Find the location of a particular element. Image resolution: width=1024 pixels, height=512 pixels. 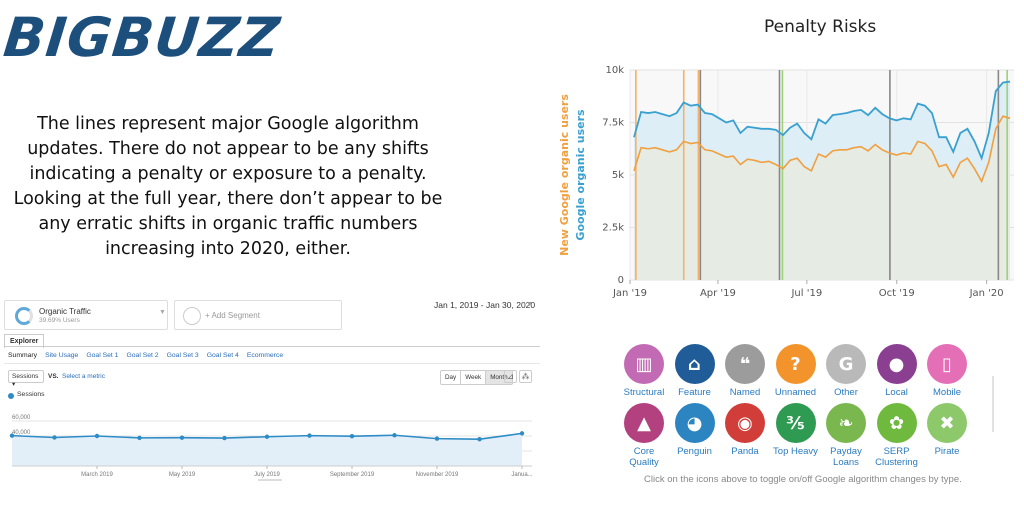

flame-icon: ▲ is located at coordinates (644, 423).